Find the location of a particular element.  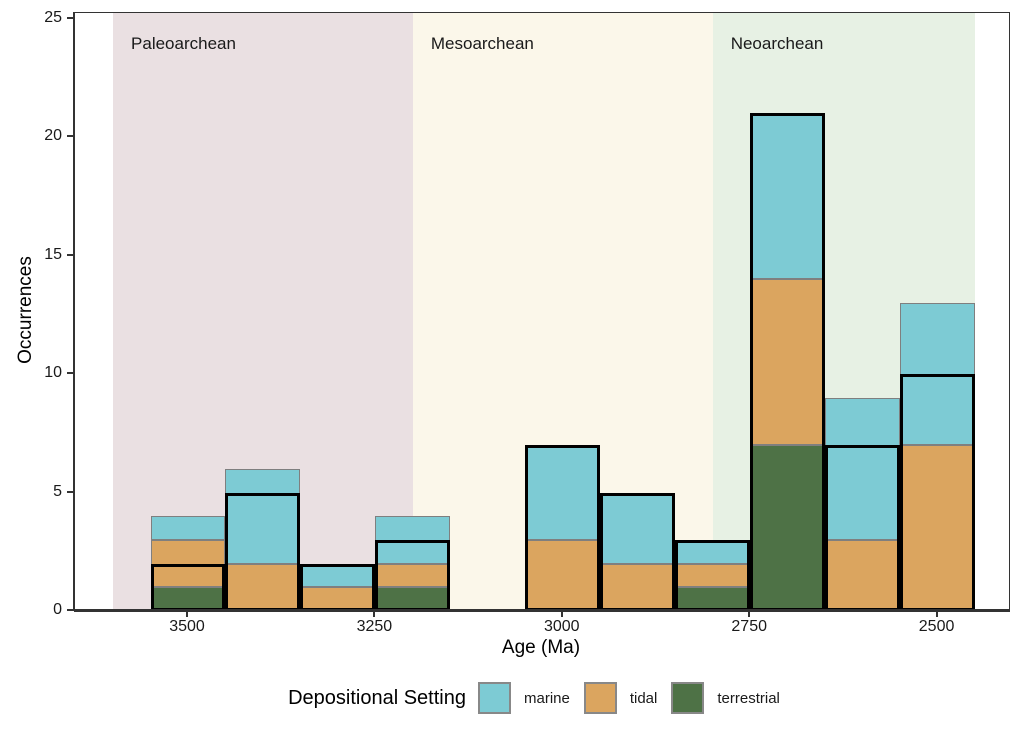

x-tick-label-3250: 3250 is located at coordinates (374, 626).